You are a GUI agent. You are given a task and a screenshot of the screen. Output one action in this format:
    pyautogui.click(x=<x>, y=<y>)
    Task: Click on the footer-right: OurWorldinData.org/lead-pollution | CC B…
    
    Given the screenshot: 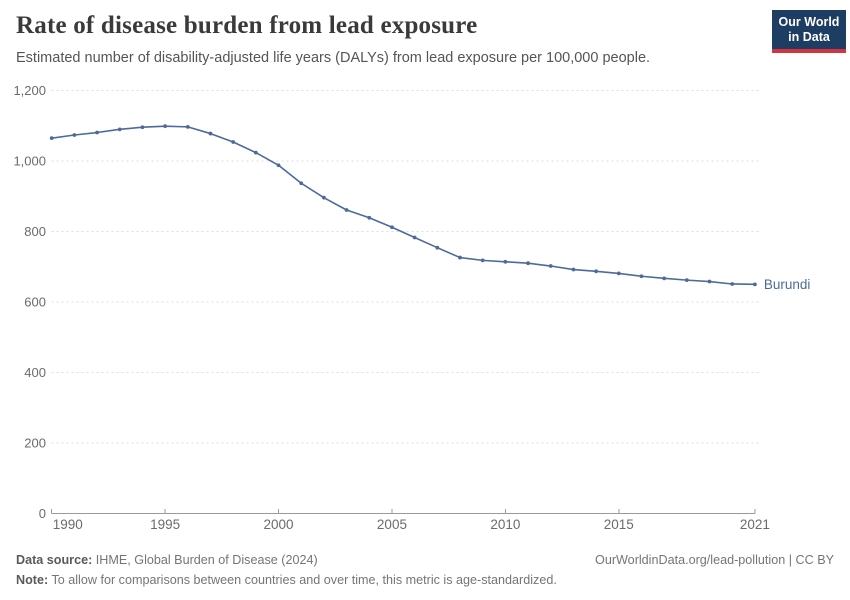 What is the action you would take?
    pyautogui.click(x=714, y=560)
    